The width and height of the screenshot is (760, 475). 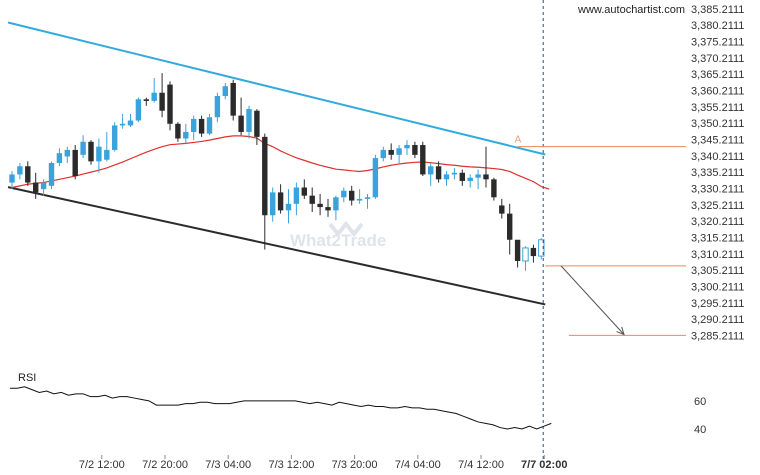 I want to click on moving-average, so click(x=280, y=162).